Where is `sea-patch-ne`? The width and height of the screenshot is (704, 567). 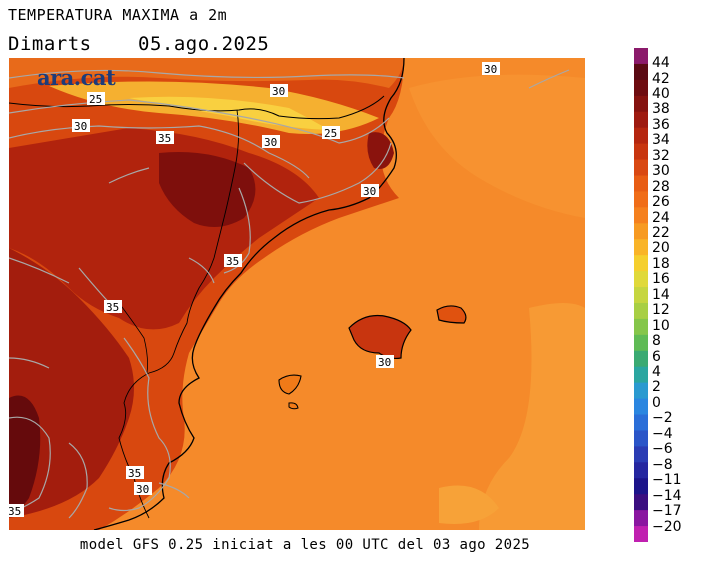
sea-patch-ne is located at coordinates (497, 146).